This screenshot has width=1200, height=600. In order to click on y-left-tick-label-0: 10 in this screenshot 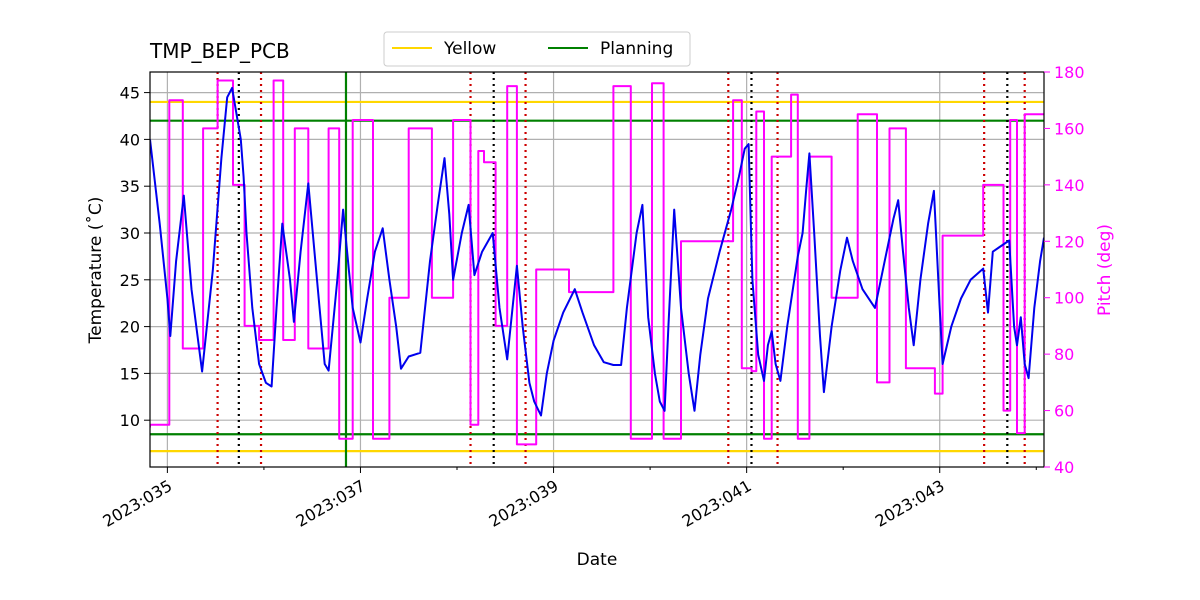, I will do `click(130, 420)`.